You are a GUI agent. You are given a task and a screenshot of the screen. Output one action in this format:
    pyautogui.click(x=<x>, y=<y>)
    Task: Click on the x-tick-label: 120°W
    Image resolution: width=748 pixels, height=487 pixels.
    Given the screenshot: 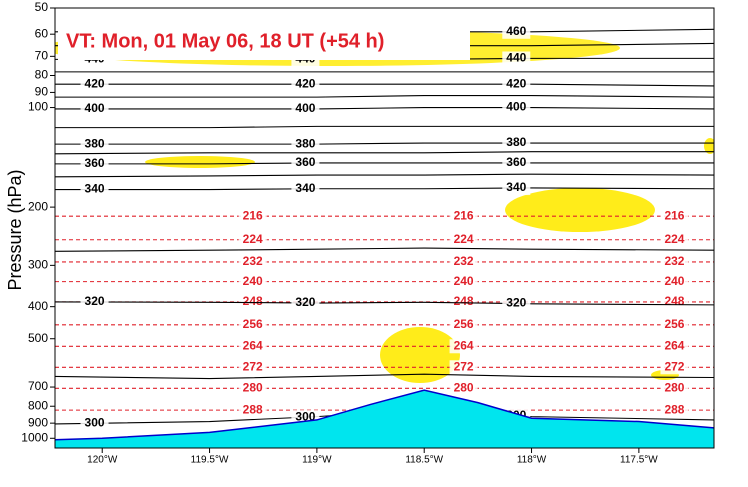 What is the action you would take?
    pyautogui.click(x=102, y=460)
    